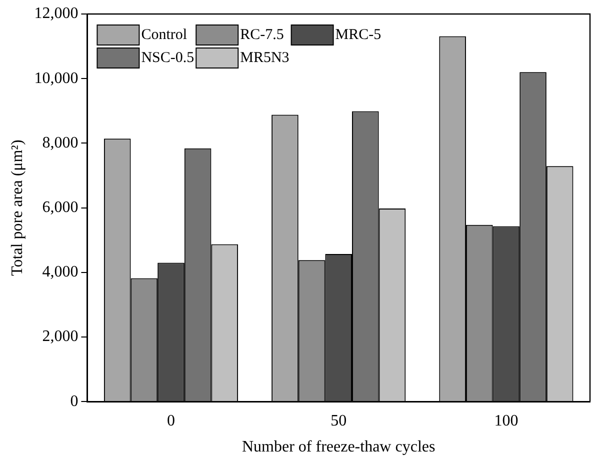 Image resolution: width=598 pixels, height=463 pixels. I want to click on y-tick-label: 6,000, so click(60, 207).